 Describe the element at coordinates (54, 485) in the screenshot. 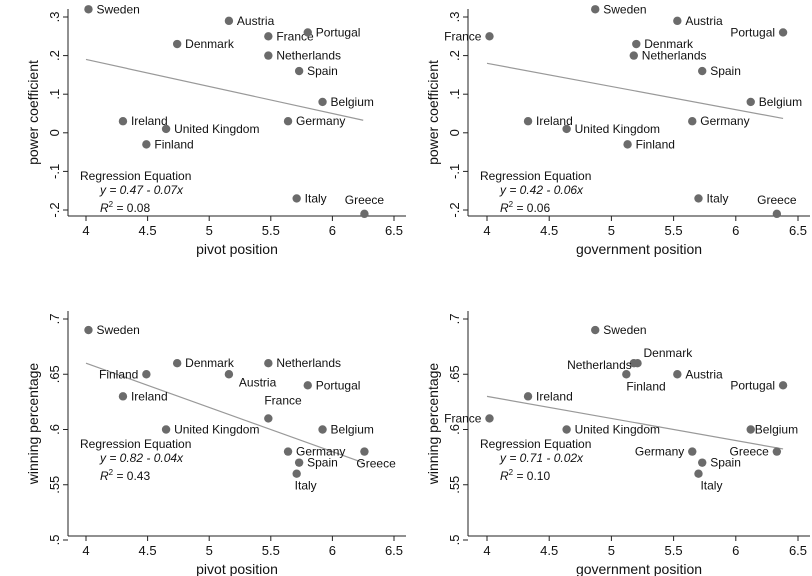

I see `y-tick-label: .55` at that location.